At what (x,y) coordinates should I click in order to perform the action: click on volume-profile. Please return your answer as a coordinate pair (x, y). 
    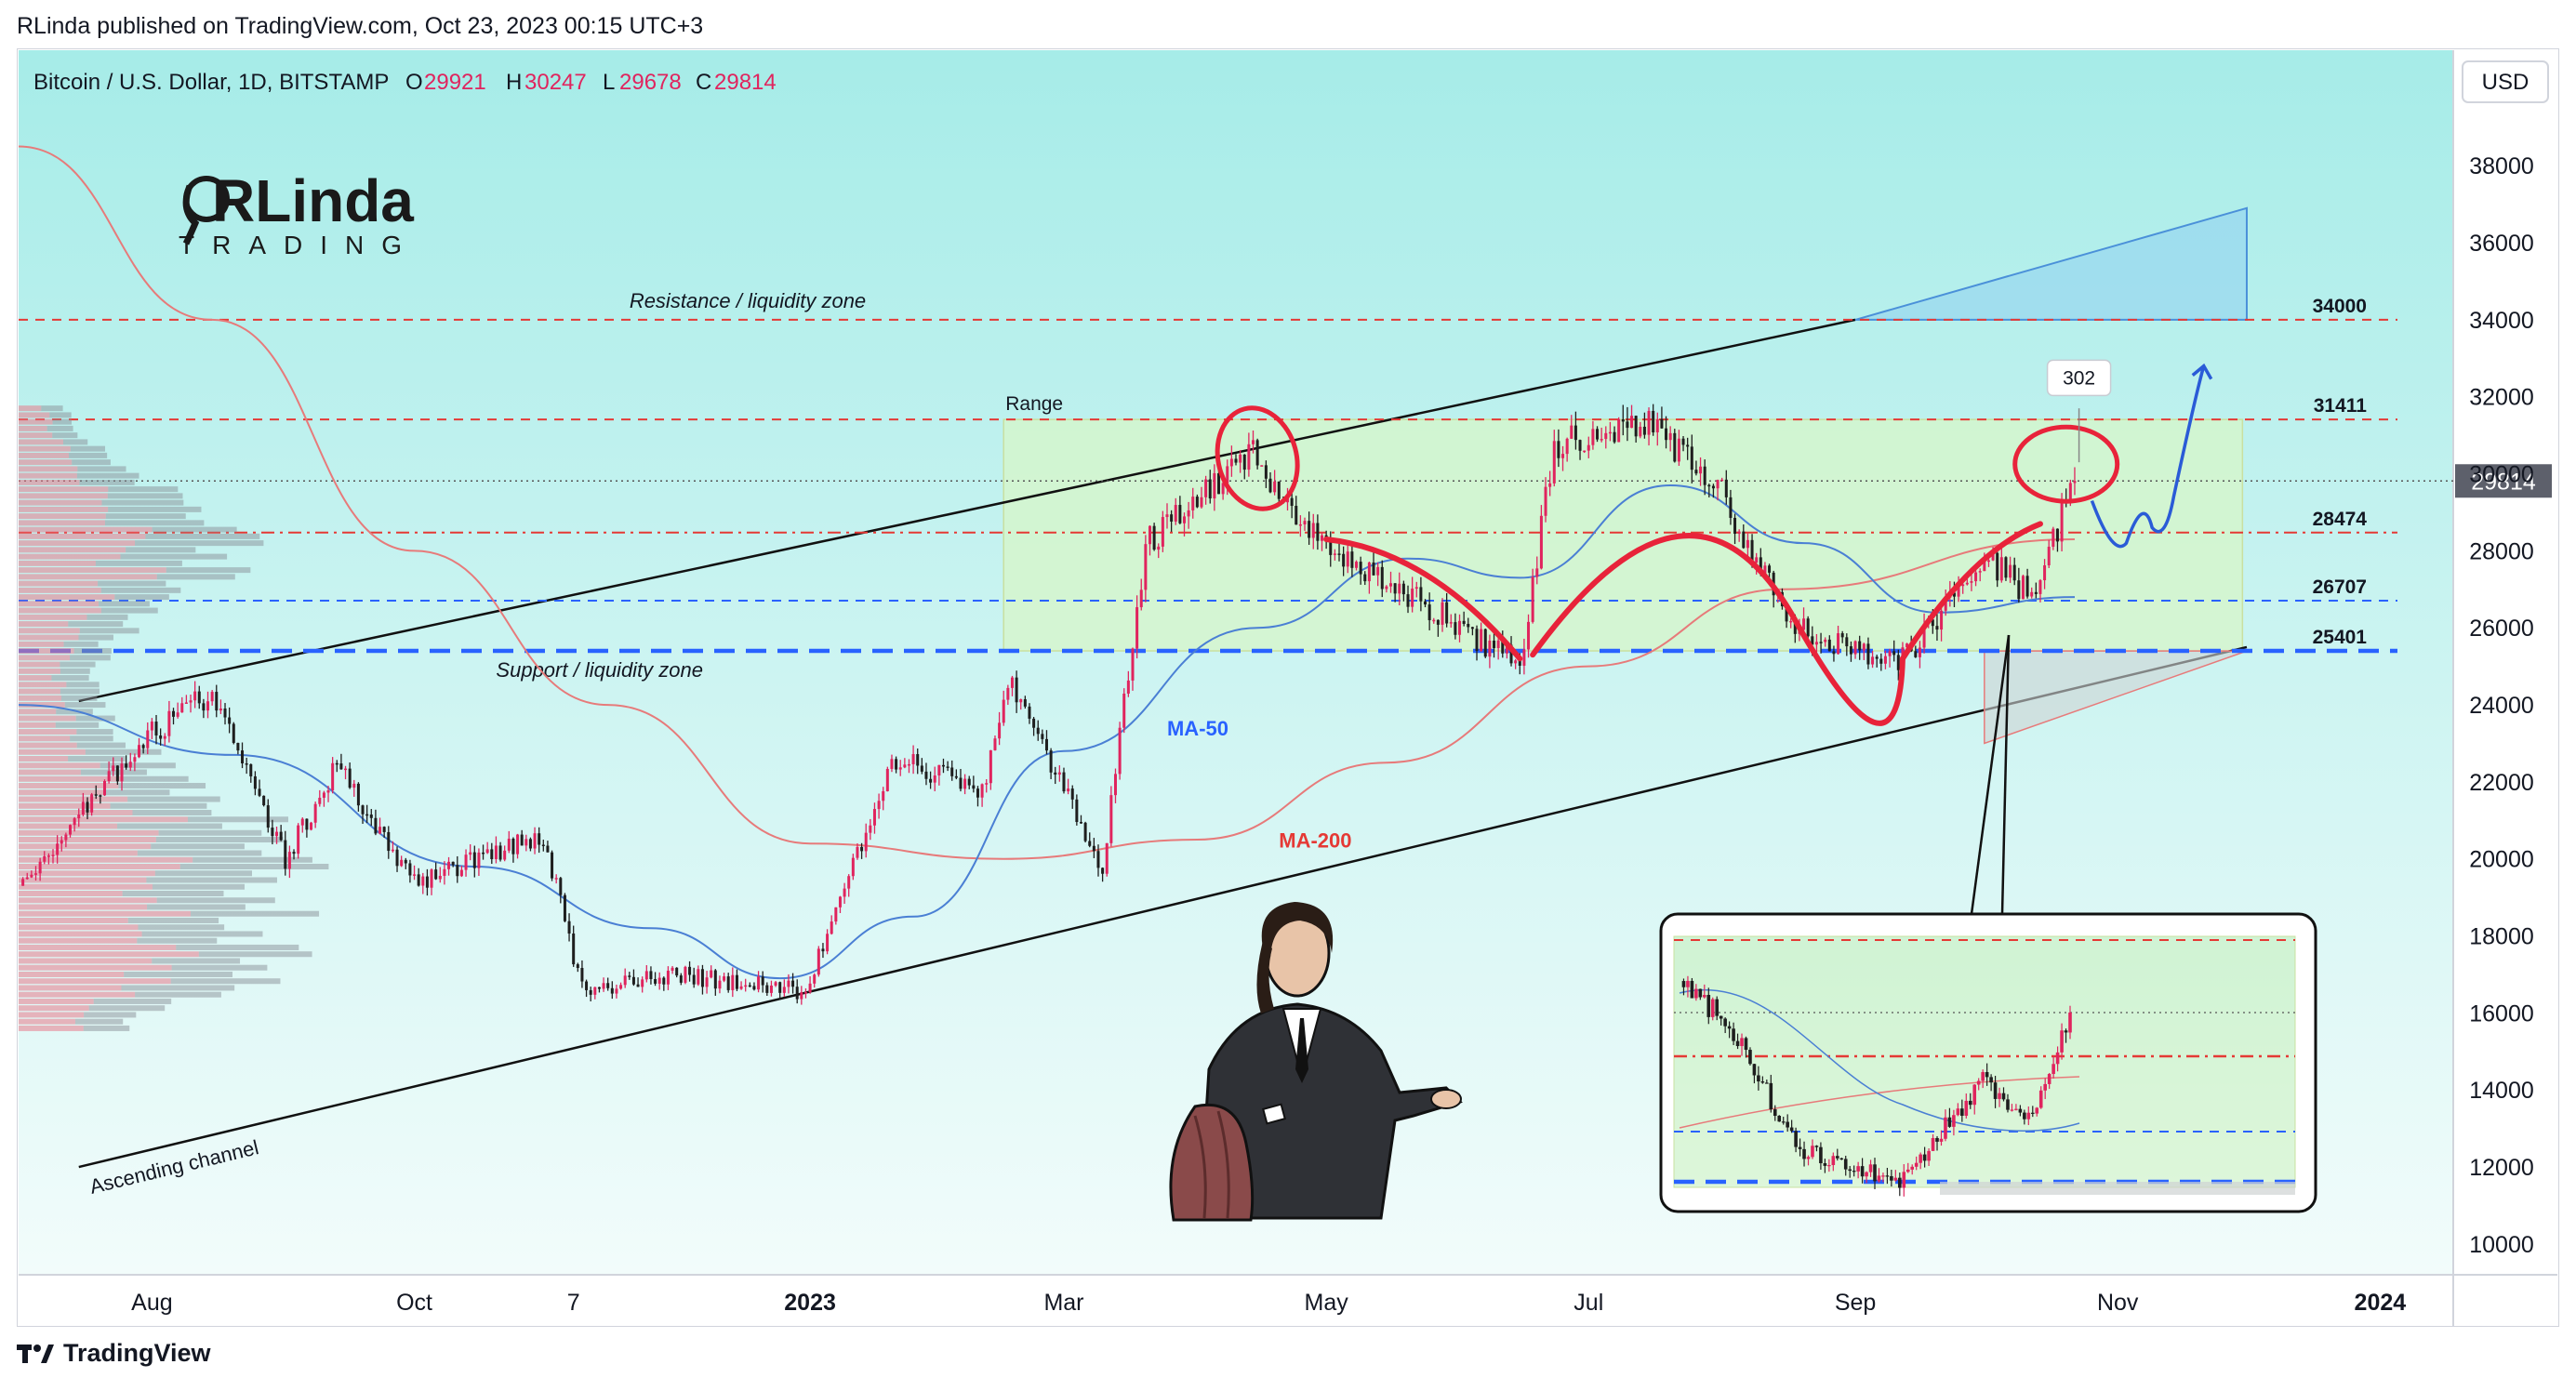
    Looking at the image, I should click on (174, 718).